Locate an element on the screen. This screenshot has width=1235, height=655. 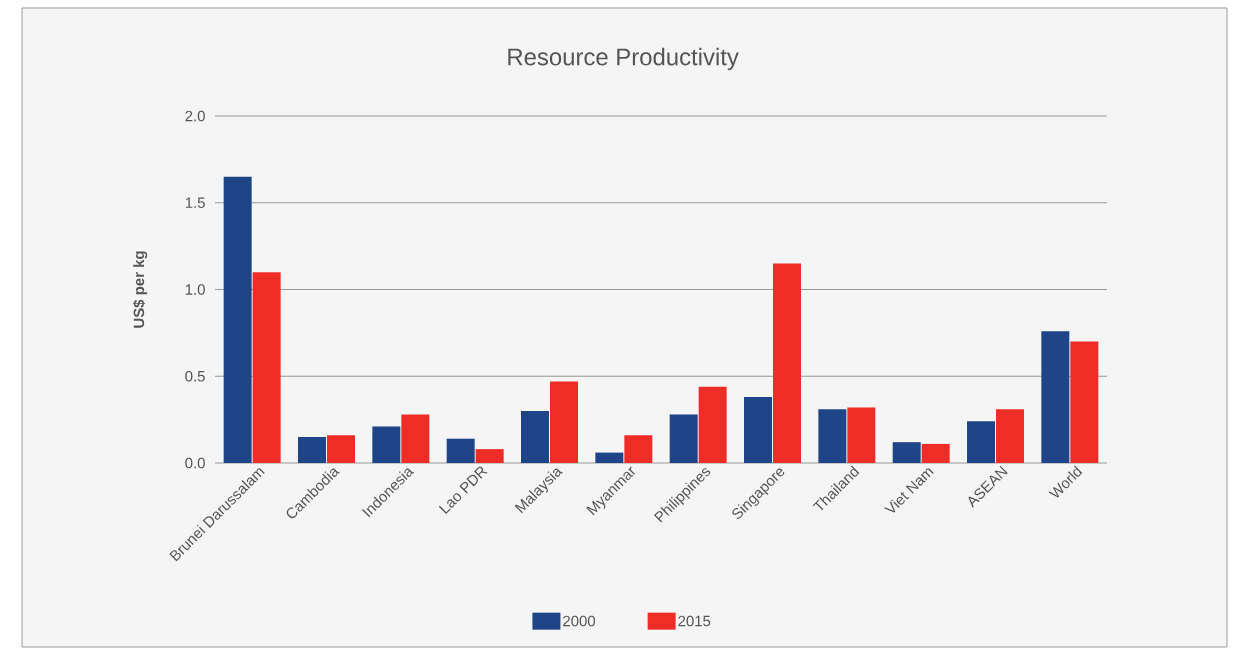
legend-label: 2000 is located at coordinates (579, 621).